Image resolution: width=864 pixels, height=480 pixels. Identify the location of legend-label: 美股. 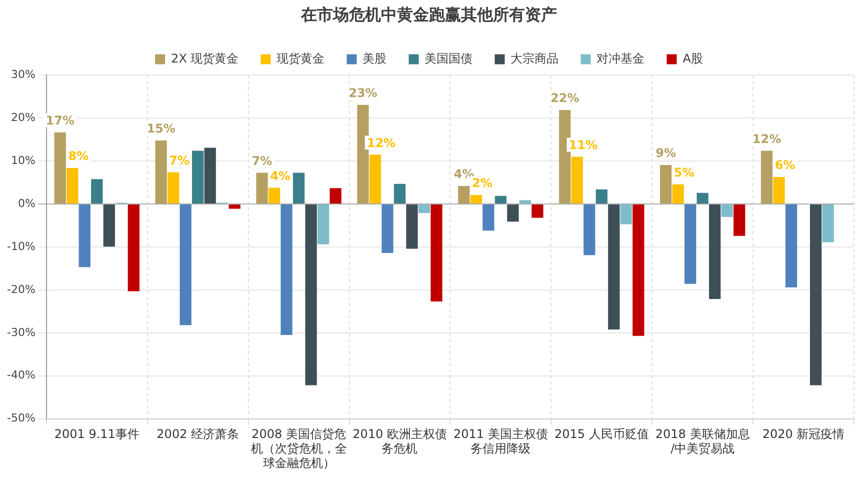
(374, 58).